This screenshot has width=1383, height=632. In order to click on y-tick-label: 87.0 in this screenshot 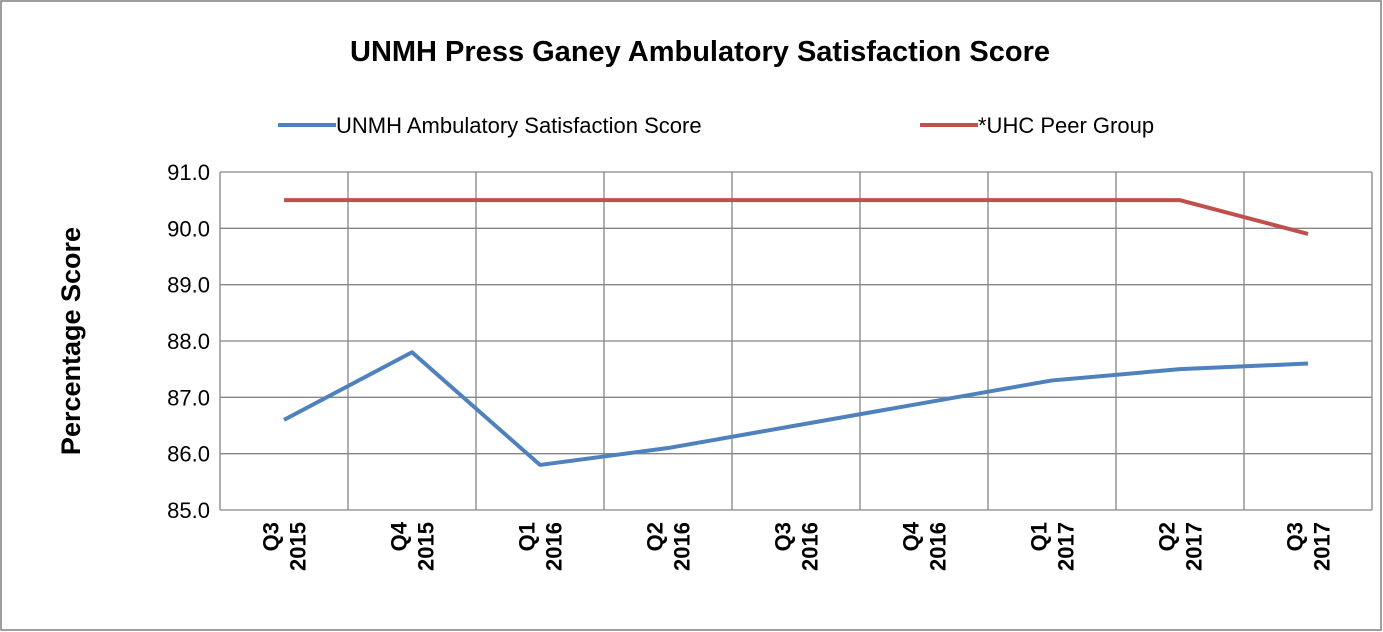, I will do `click(188, 397)`.